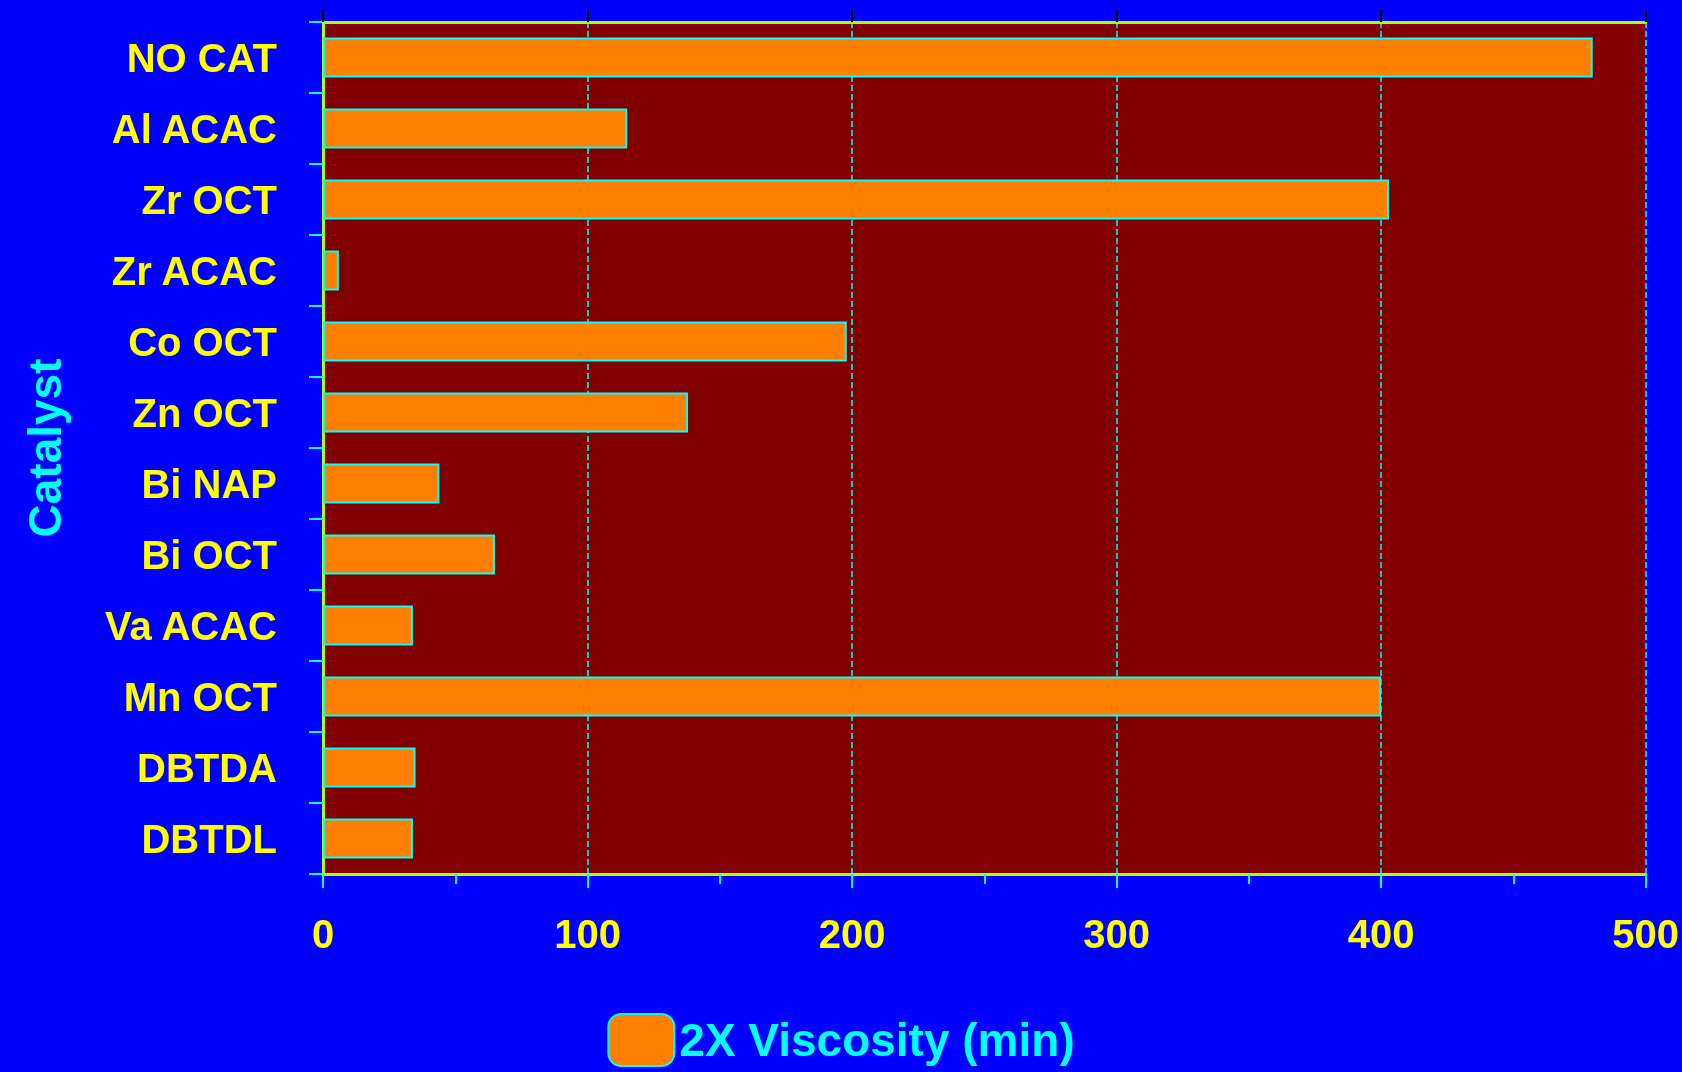 The height and width of the screenshot is (1072, 1682). I want to click on x-tick-label: 100, so click(587, 934).